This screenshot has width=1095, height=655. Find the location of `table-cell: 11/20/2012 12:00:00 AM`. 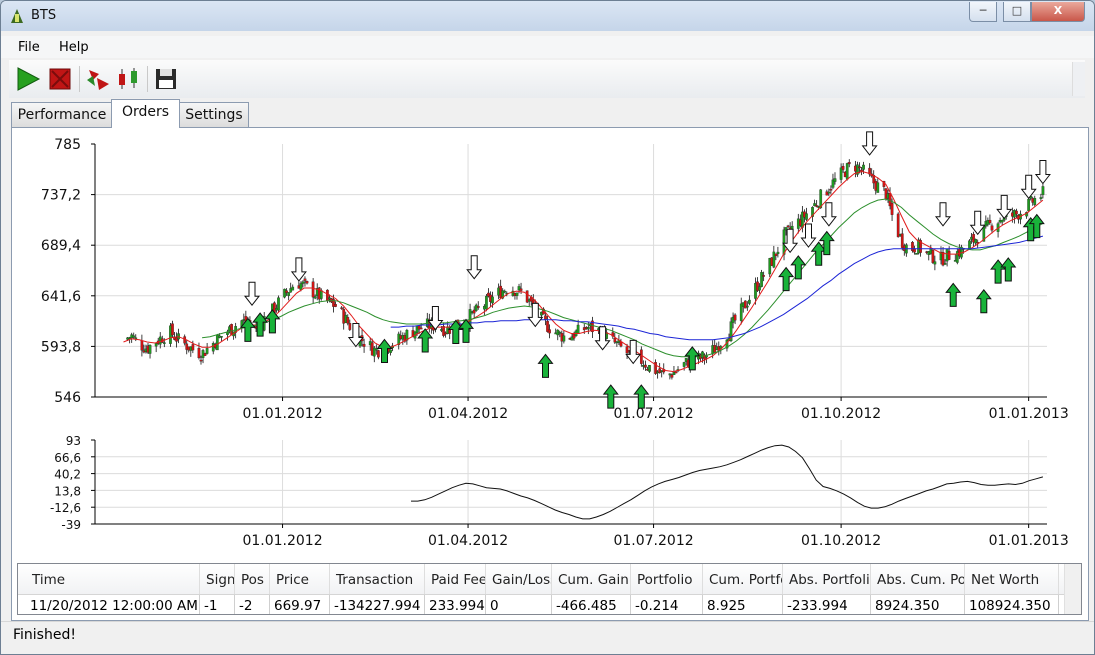

table-cell: 11/20/2012 12:00:00 AM is located at coordinates (113, 604).